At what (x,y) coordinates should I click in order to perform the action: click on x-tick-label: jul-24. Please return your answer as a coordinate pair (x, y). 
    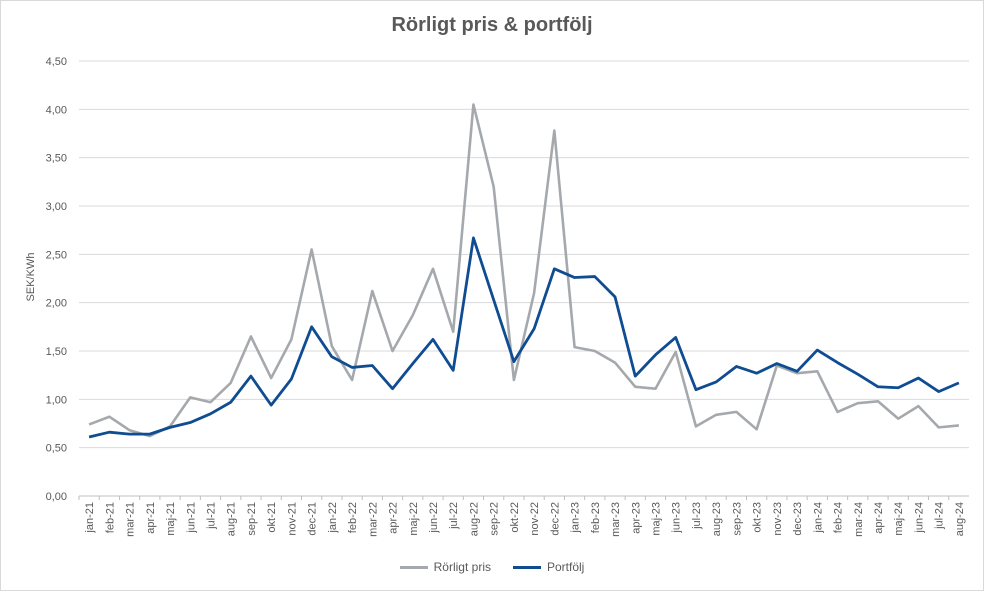
    Looking at the image, I should click on (940, 516).